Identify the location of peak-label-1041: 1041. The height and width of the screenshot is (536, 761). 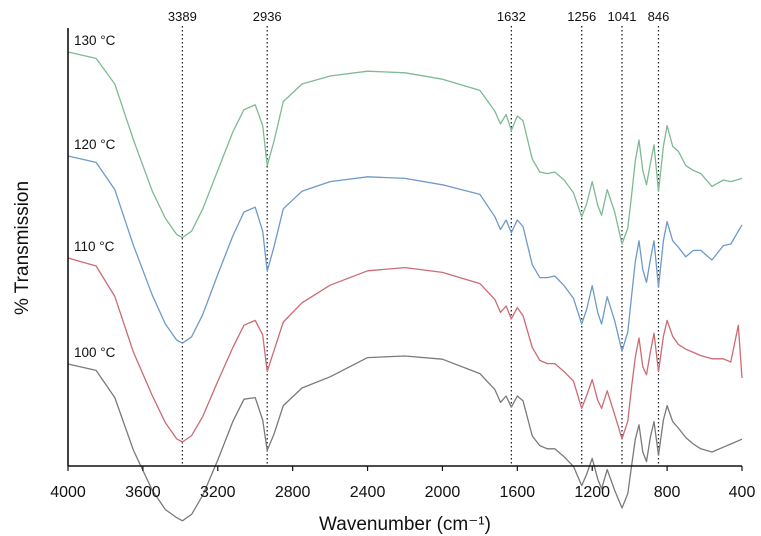
(622, 16).